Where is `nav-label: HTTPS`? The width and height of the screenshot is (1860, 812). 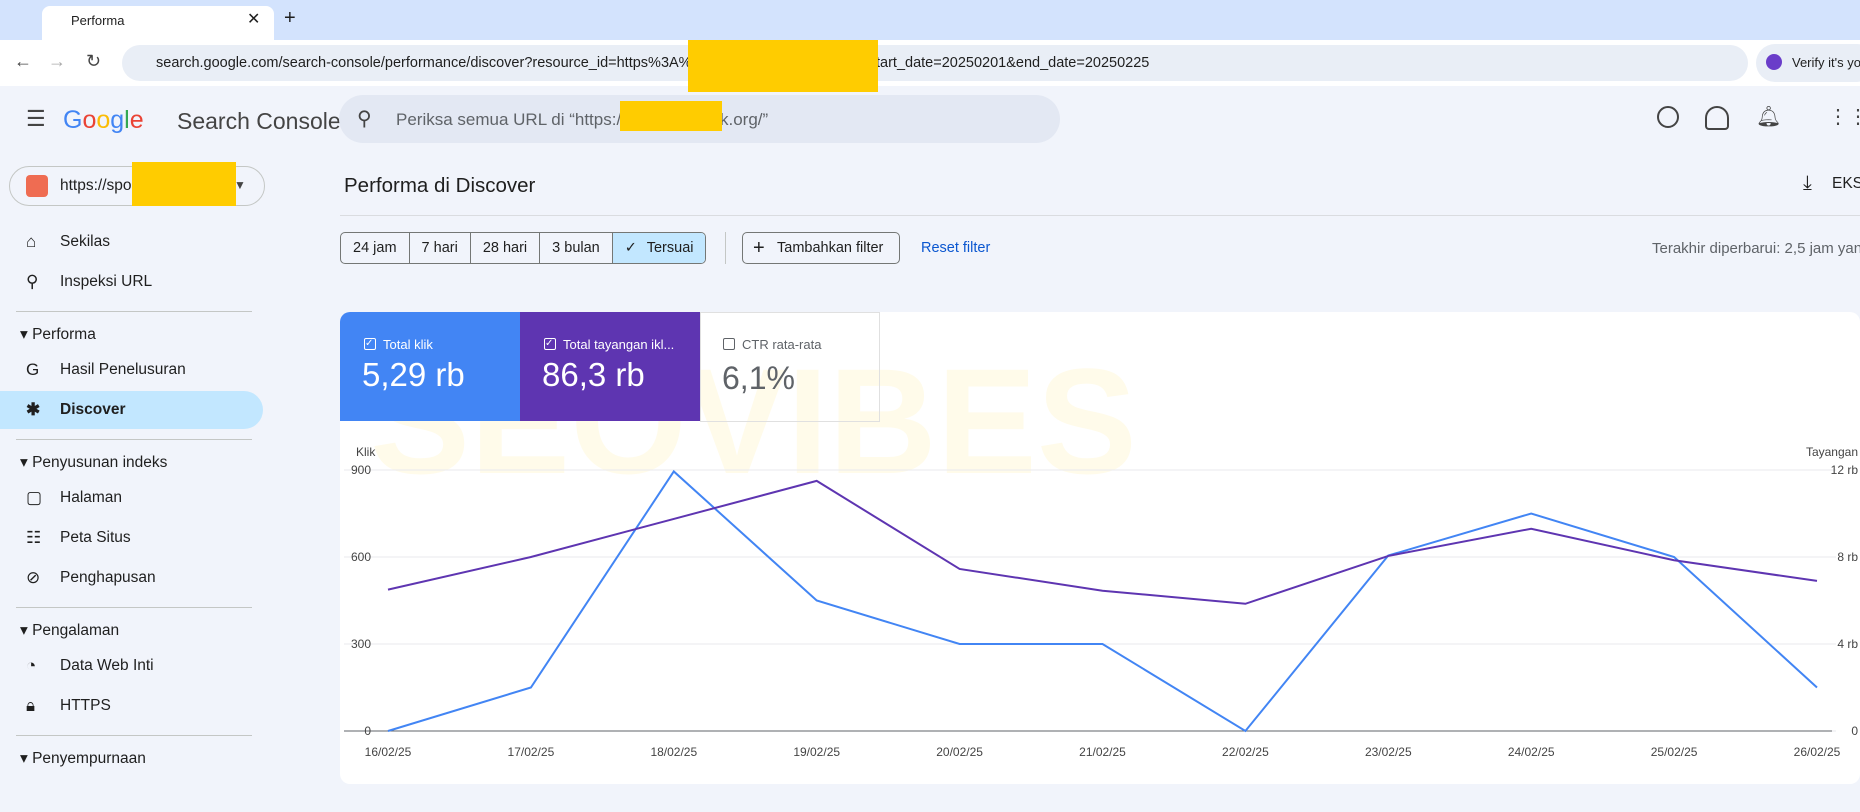
nav-label: HTTPS is located at coordinates (85, 705).